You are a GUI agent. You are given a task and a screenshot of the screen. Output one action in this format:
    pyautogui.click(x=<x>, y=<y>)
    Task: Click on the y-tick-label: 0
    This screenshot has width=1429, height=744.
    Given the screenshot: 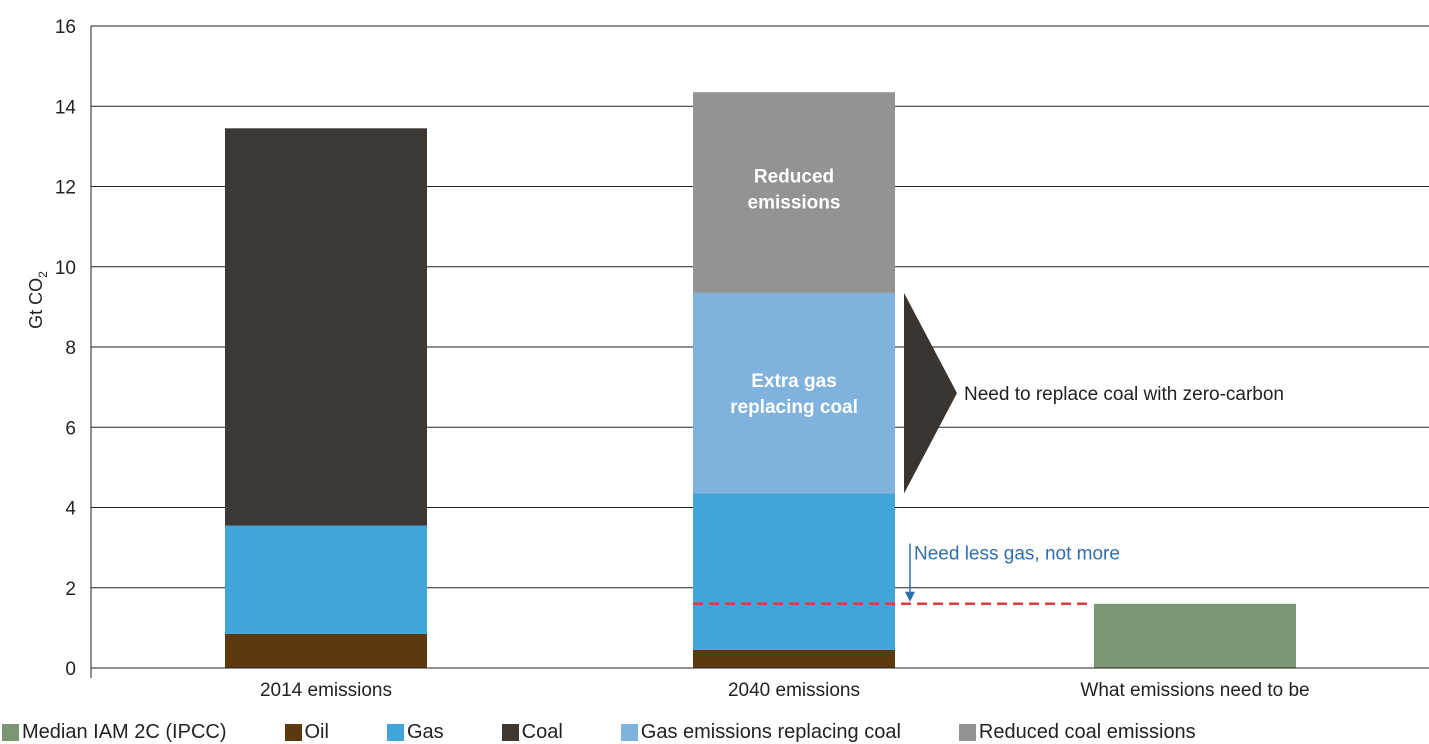 What is the action you would take?
    pyautogui.click(x=70, y=669)
    